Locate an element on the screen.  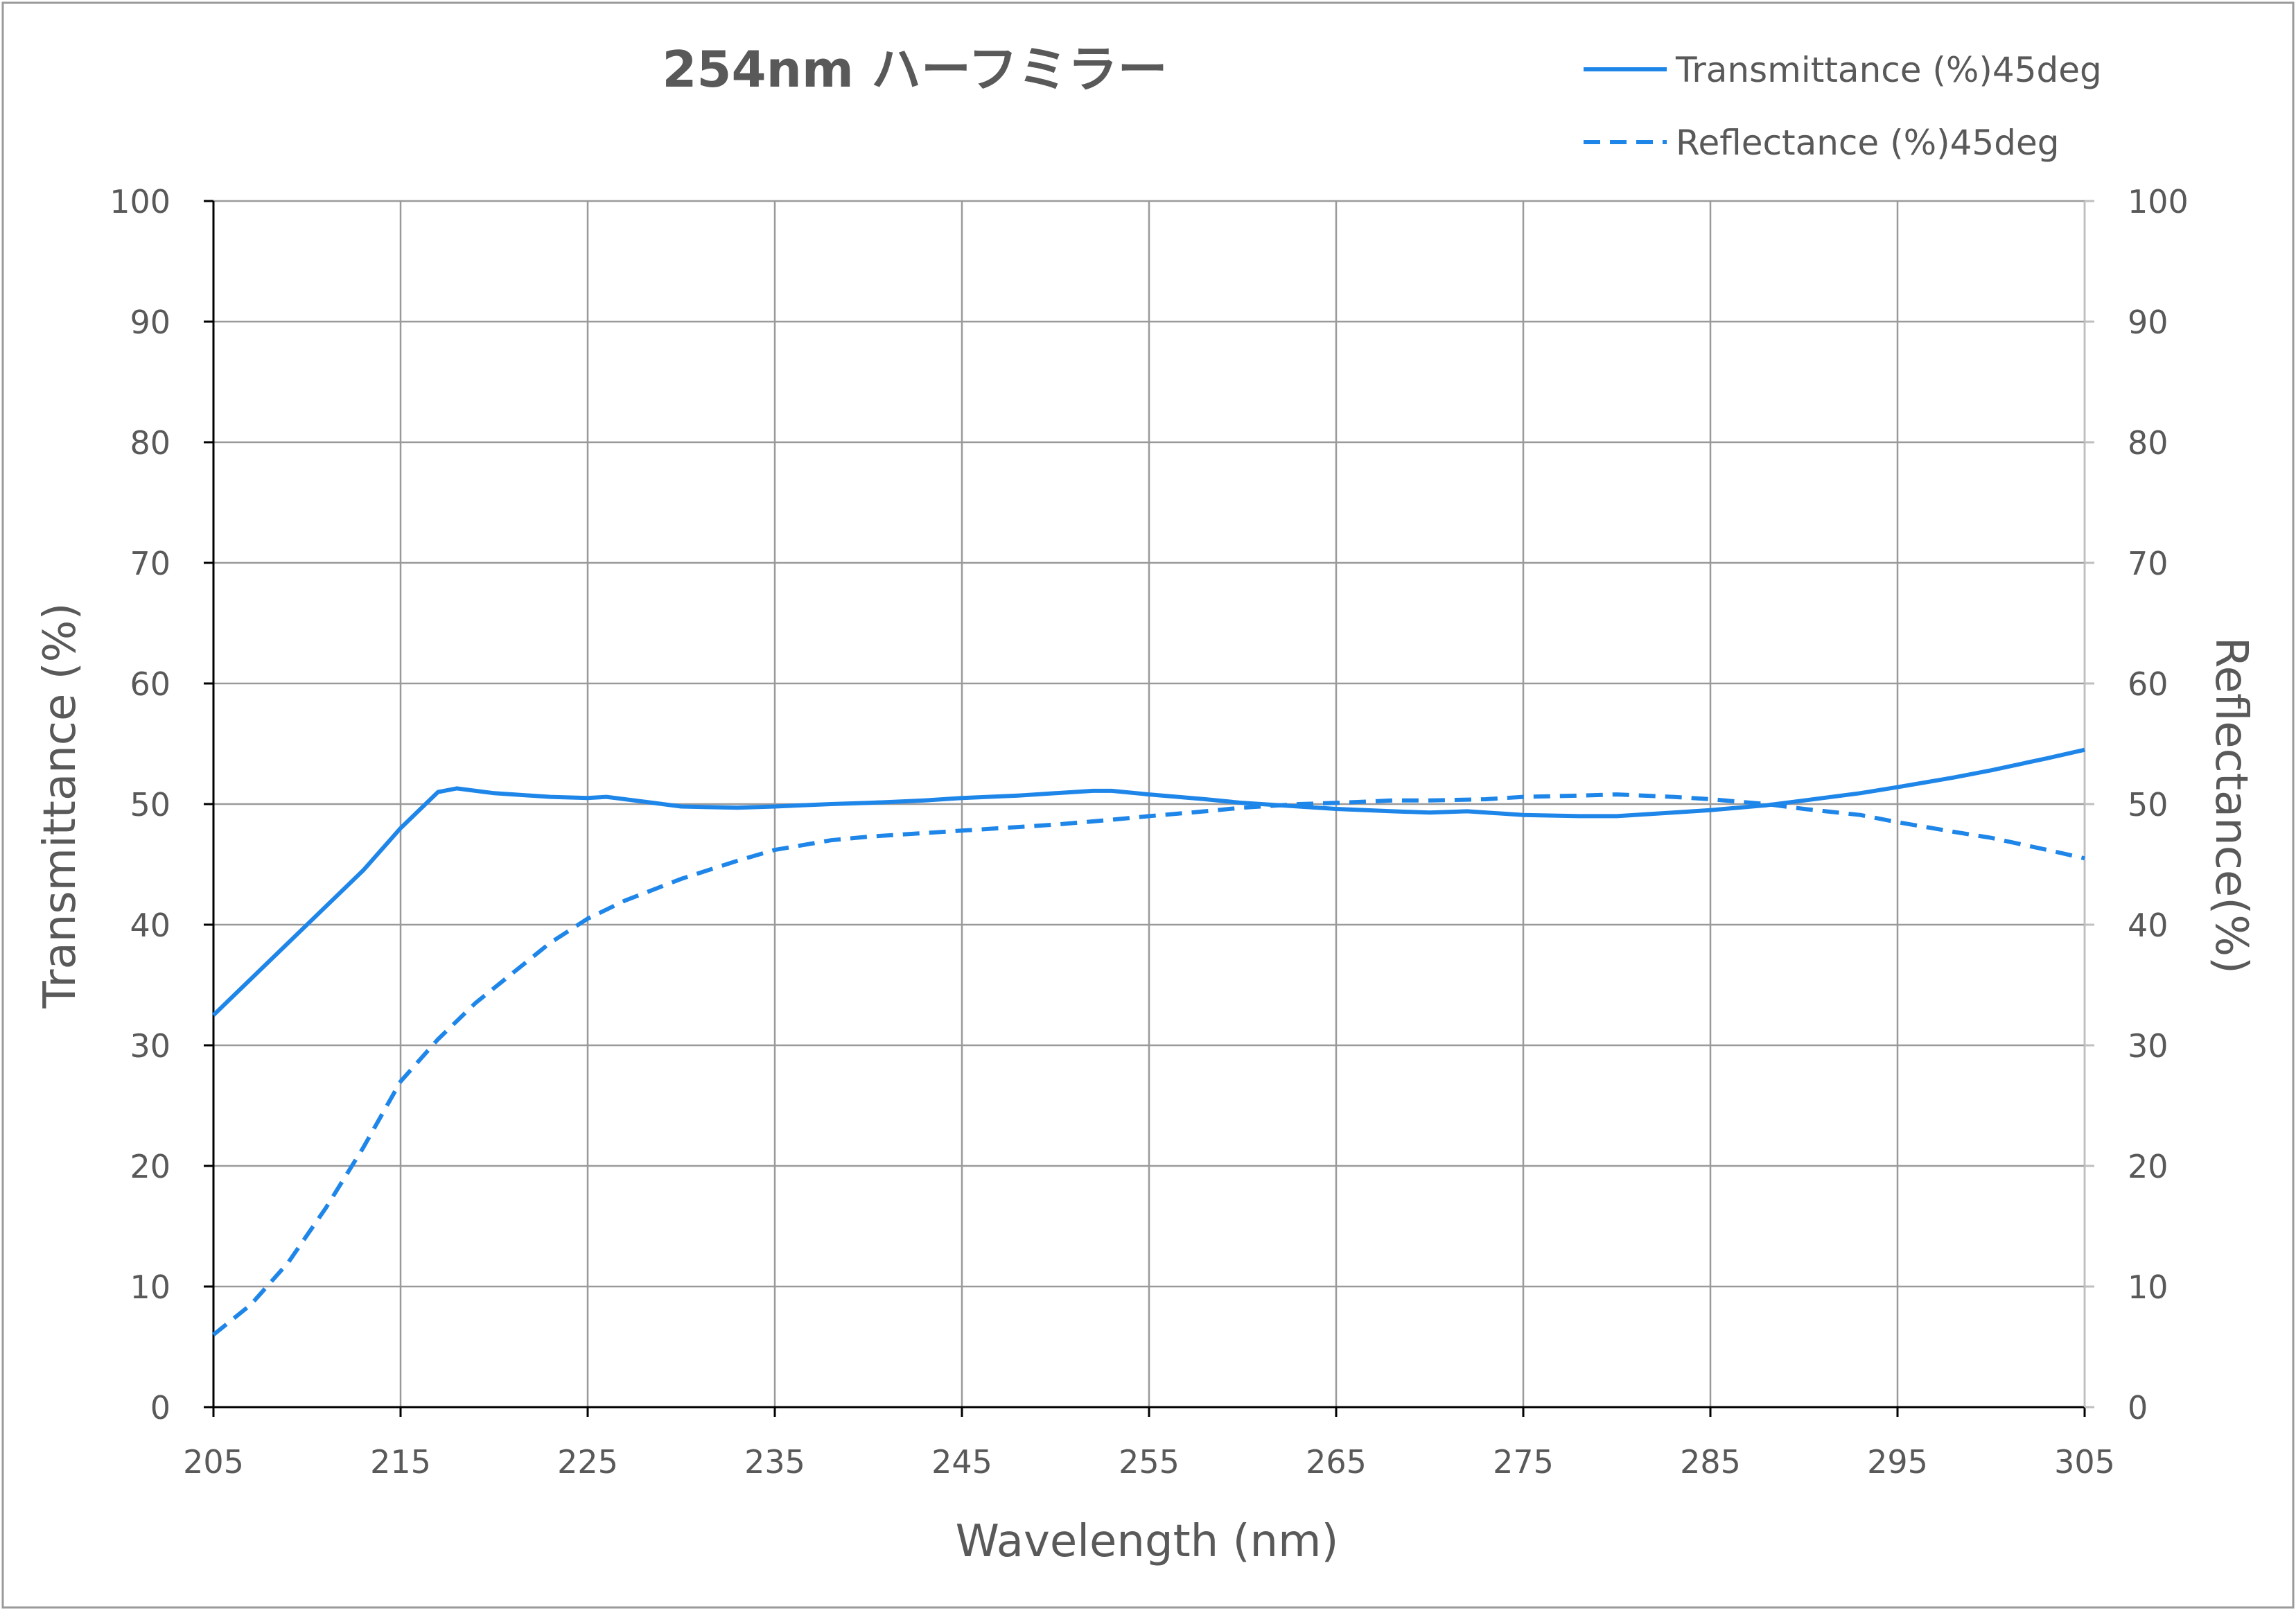
x-axis-title: Wavelength (nm) is located at coordinates (1147, 1541).